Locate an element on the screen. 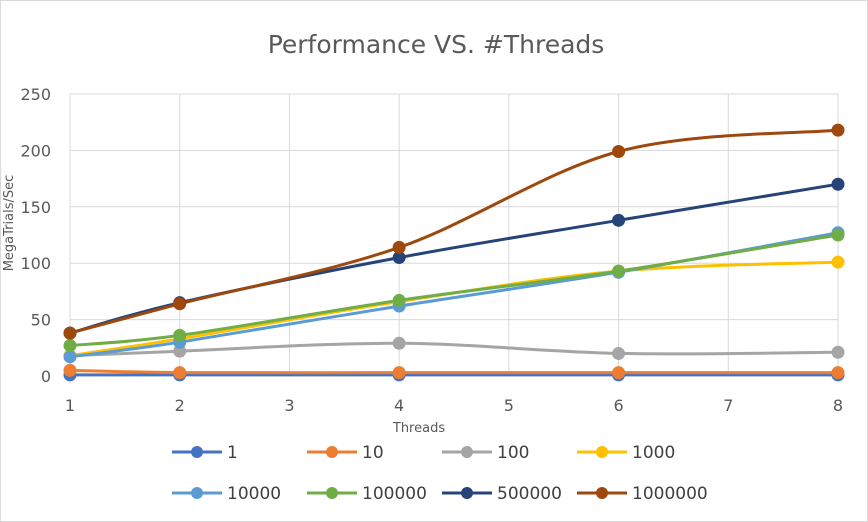 This screenshot has width=868, height=522. legend-item-10000: 10000 is located at coordinates (226, 494).